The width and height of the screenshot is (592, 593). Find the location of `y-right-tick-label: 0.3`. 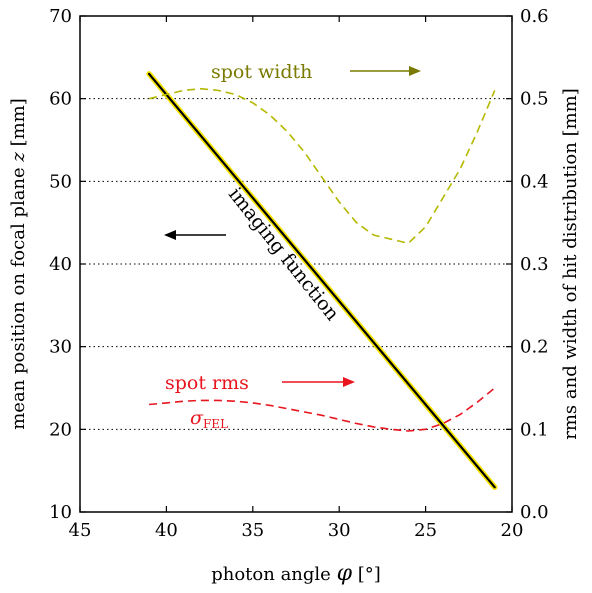

y-right-tick-label: 0.3 is located at coordinates (534, 264).